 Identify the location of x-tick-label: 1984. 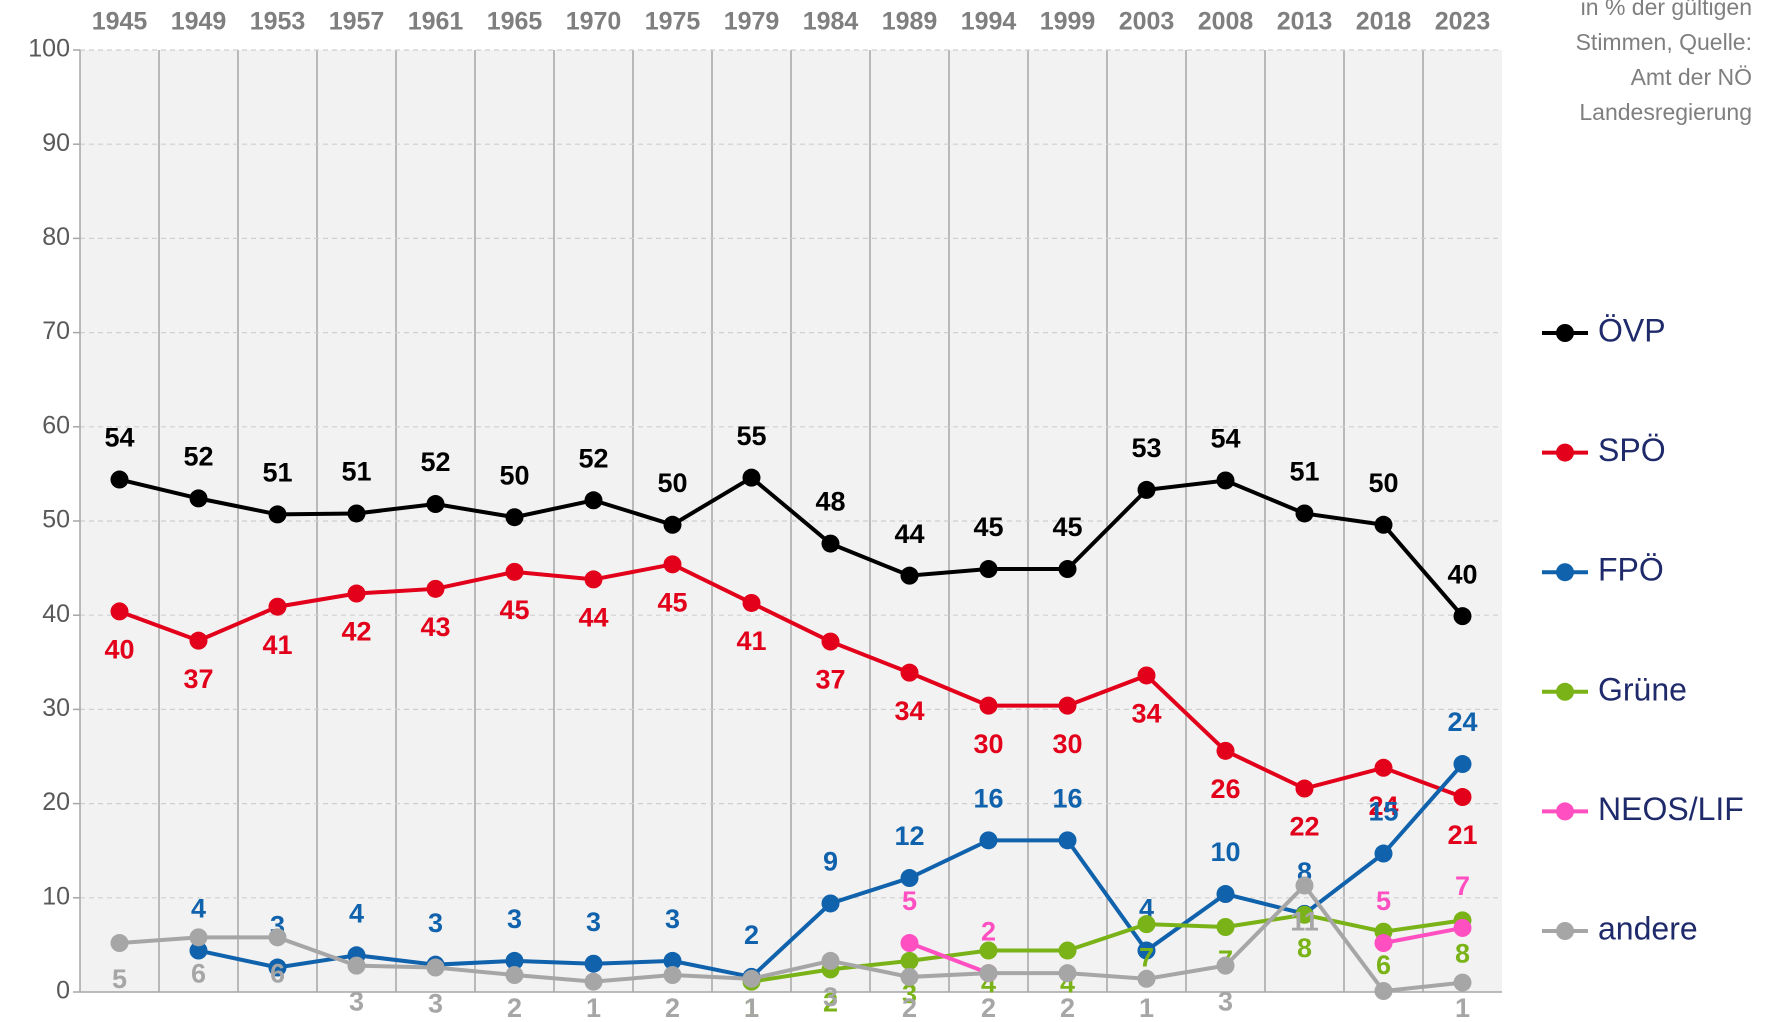
(831, 22).